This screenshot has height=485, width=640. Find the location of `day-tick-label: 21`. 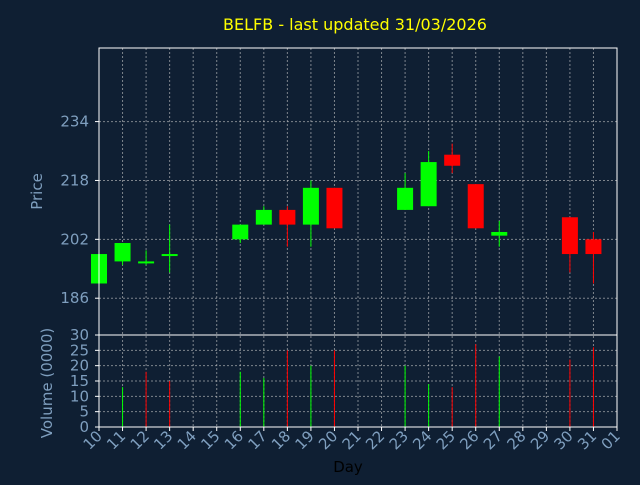

day-tick-label: 21 is located at coordinates (352, 440).